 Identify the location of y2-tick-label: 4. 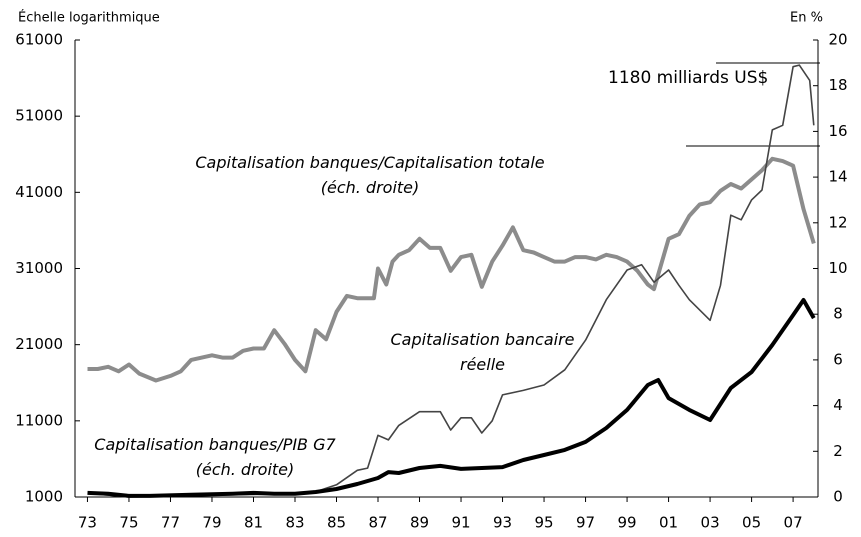
(838, 405).